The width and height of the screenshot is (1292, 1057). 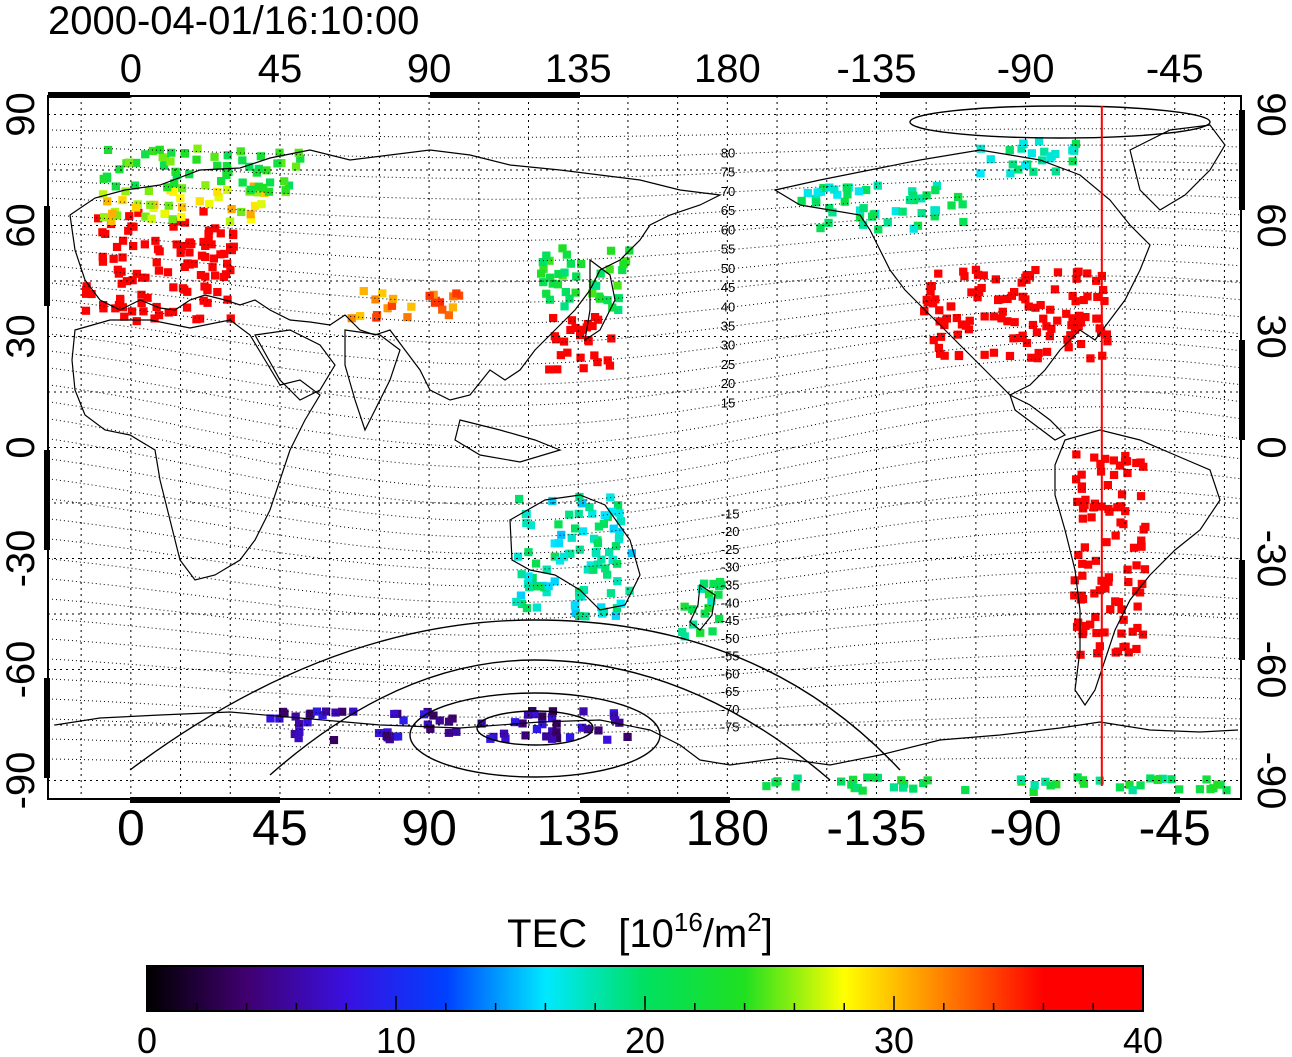 What do you see at coordinates (728, 325) in the screenshot?
I see `magnetic-latitude-label: 35` at bounding box center [728, 325].